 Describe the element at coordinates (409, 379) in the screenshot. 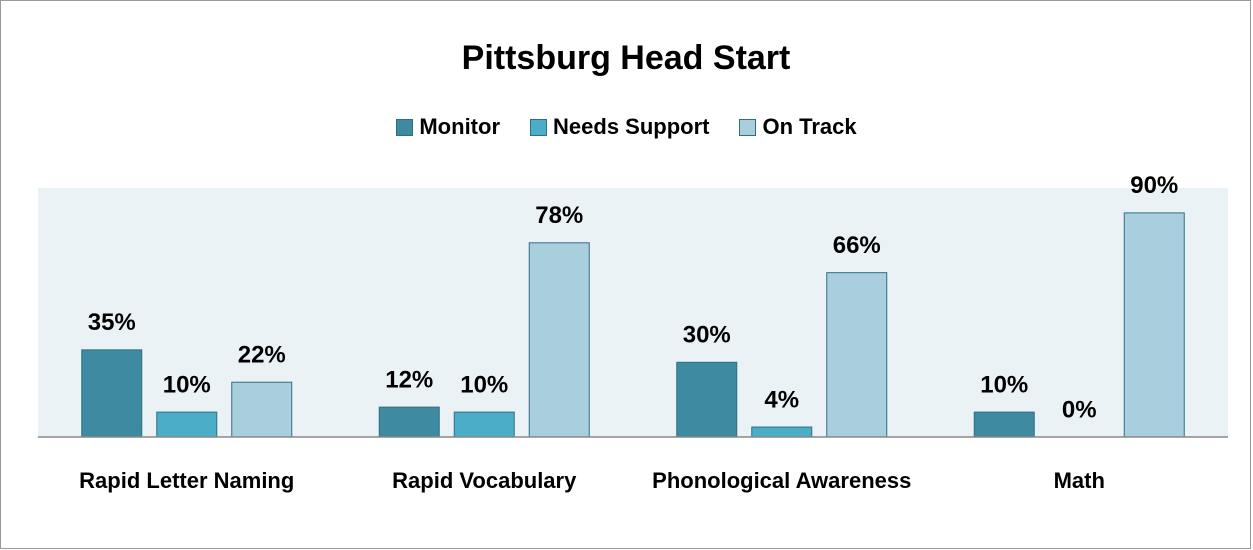

I see `data-label: 12%` at that location.